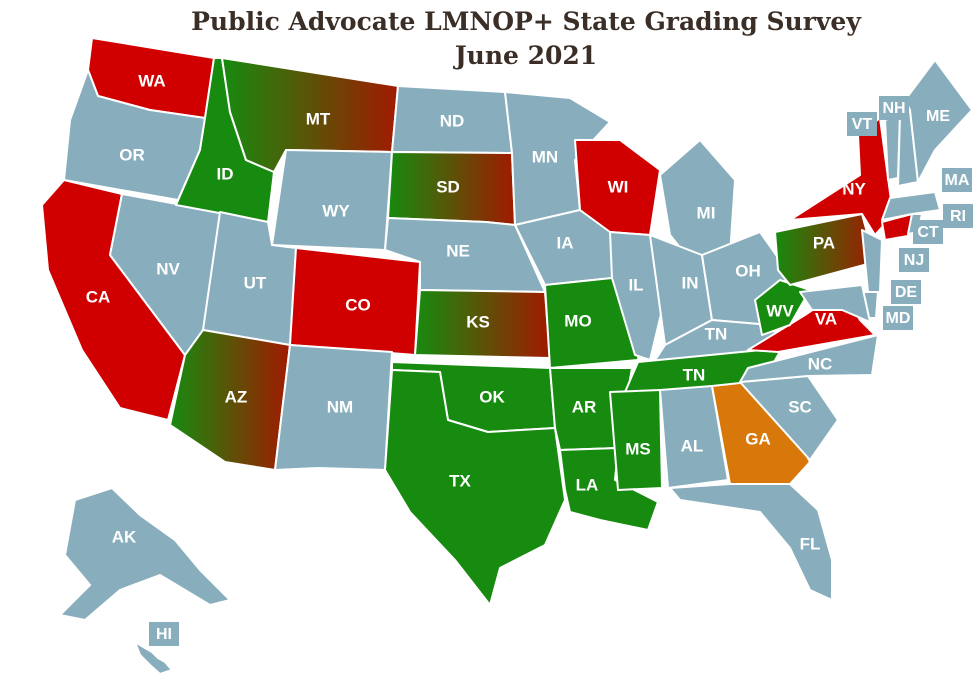  Describe the element at coordinates (482, 324) in the screenshot. I see `state-ks` at that location.